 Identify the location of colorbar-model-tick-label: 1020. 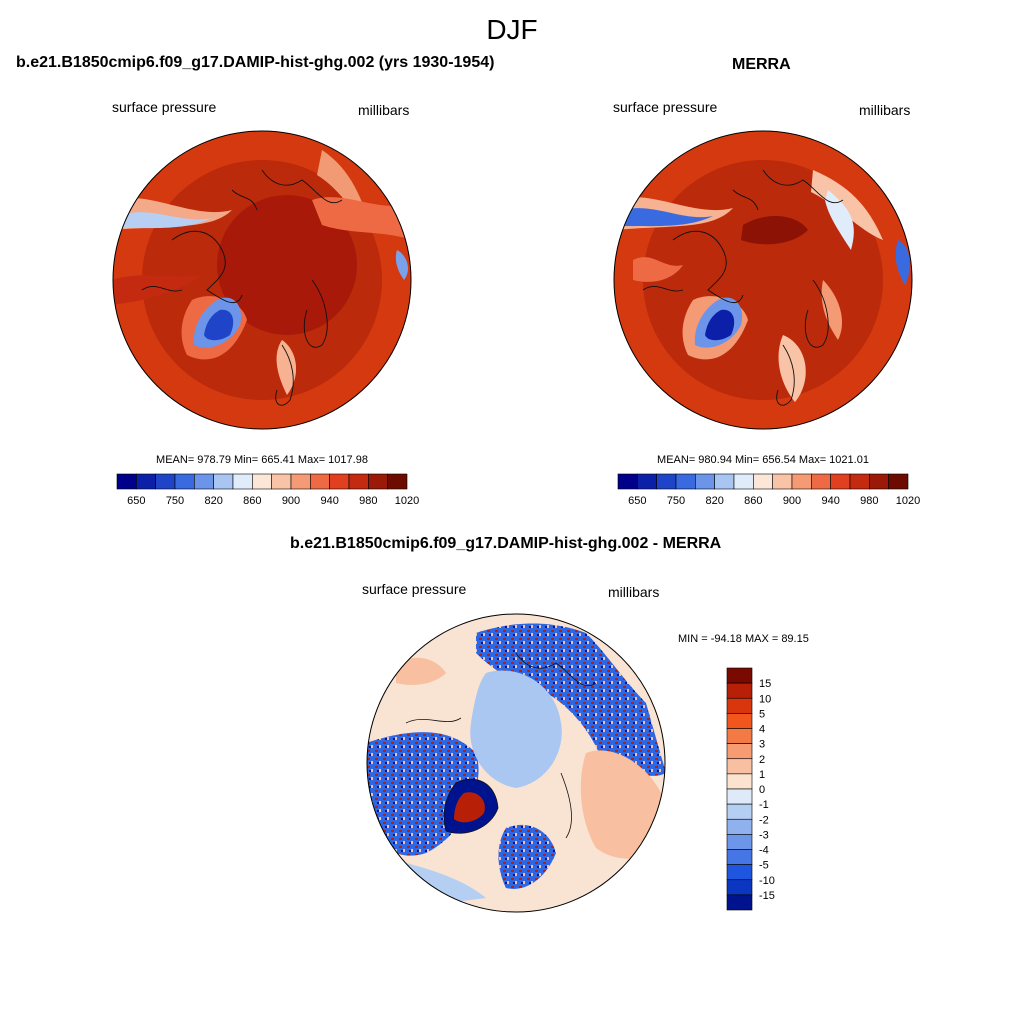
(407, 501).